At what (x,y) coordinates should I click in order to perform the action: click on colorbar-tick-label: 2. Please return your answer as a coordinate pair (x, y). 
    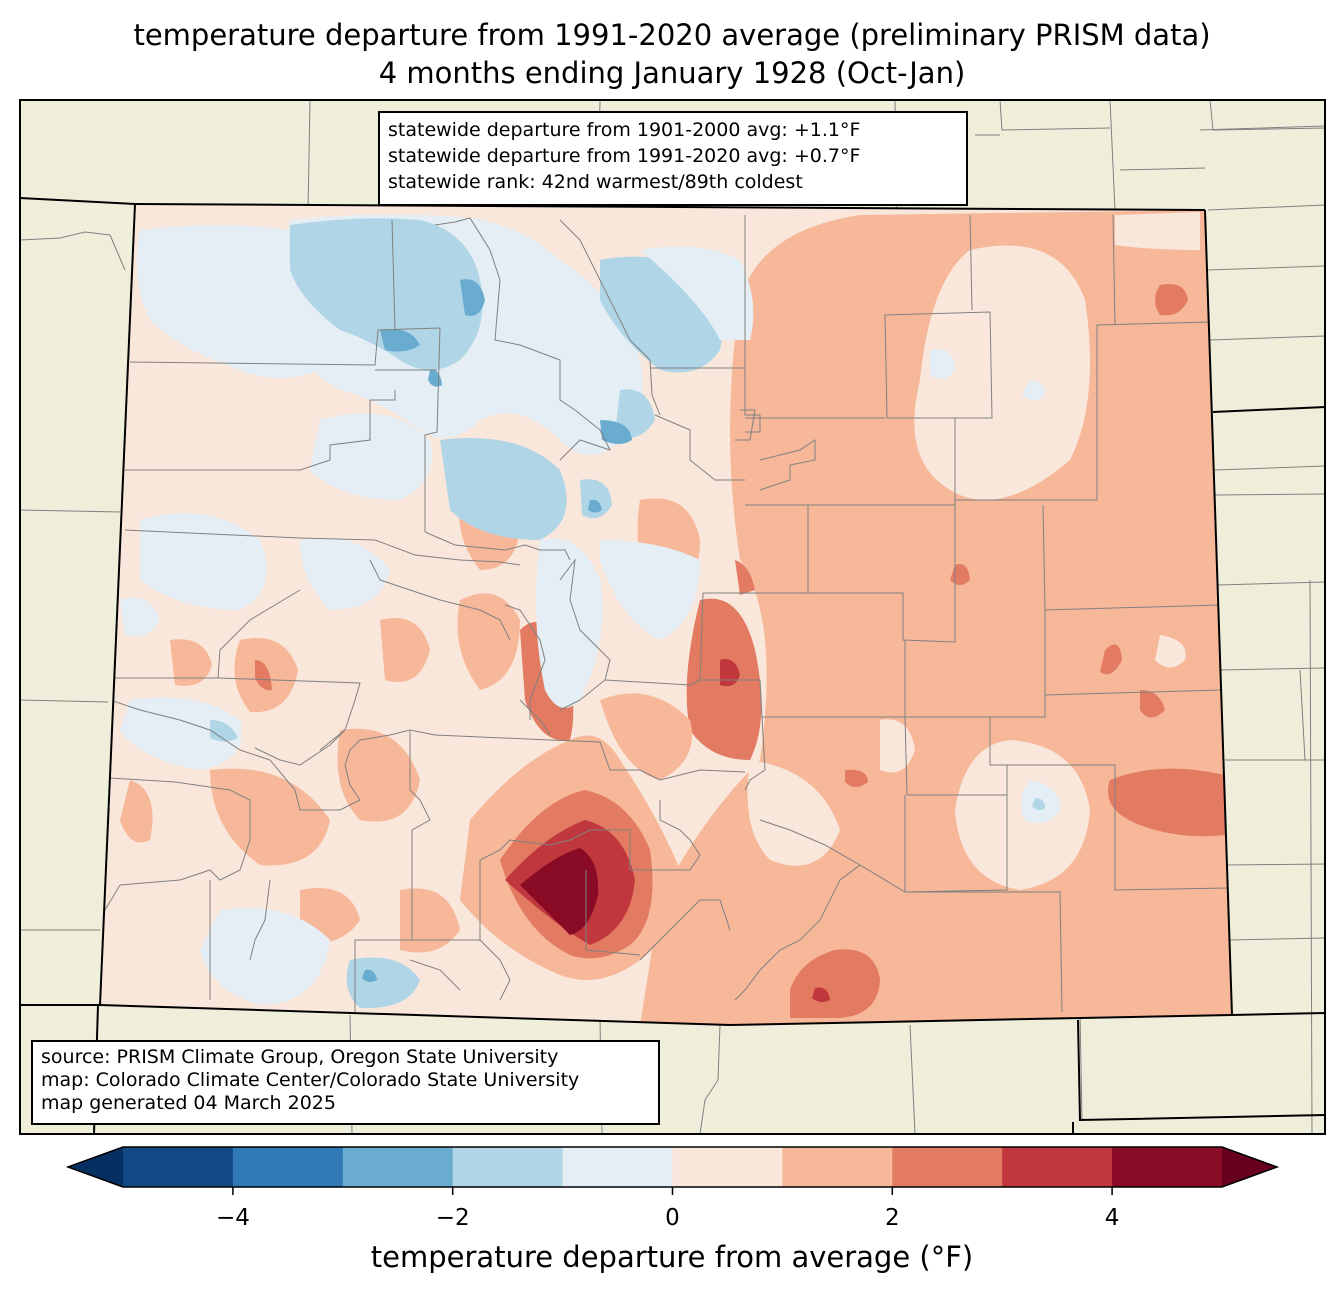
    Looking at the image, I should click on (892, 1218).